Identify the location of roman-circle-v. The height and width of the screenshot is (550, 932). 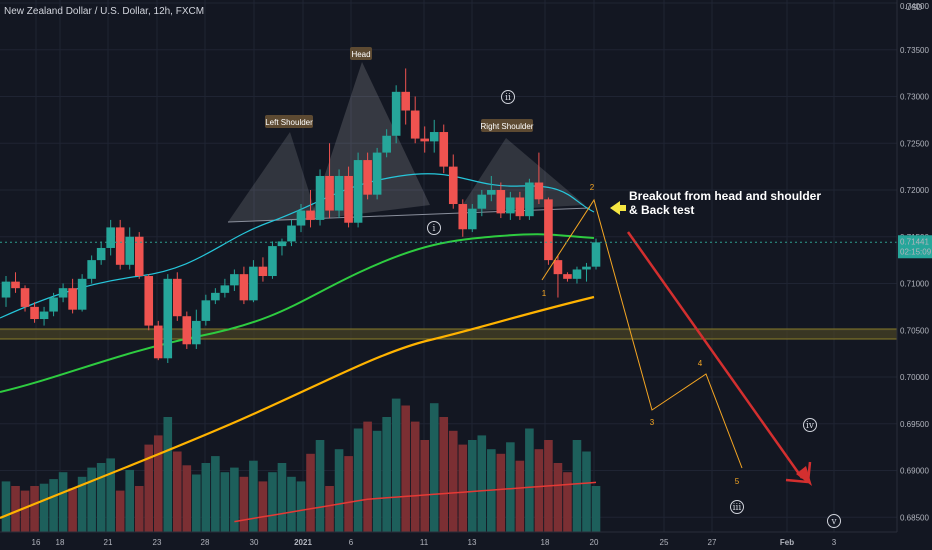
(834, 521).